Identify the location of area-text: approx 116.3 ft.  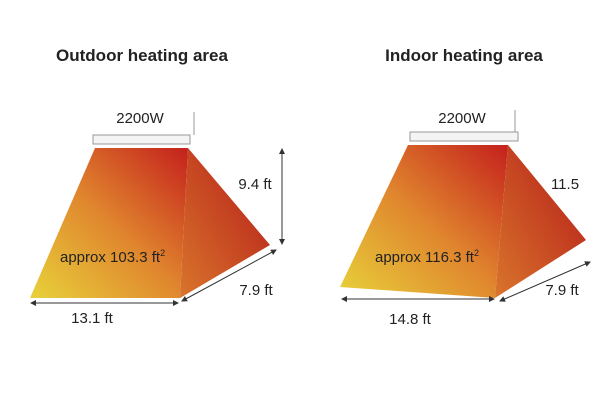
(425, 257).